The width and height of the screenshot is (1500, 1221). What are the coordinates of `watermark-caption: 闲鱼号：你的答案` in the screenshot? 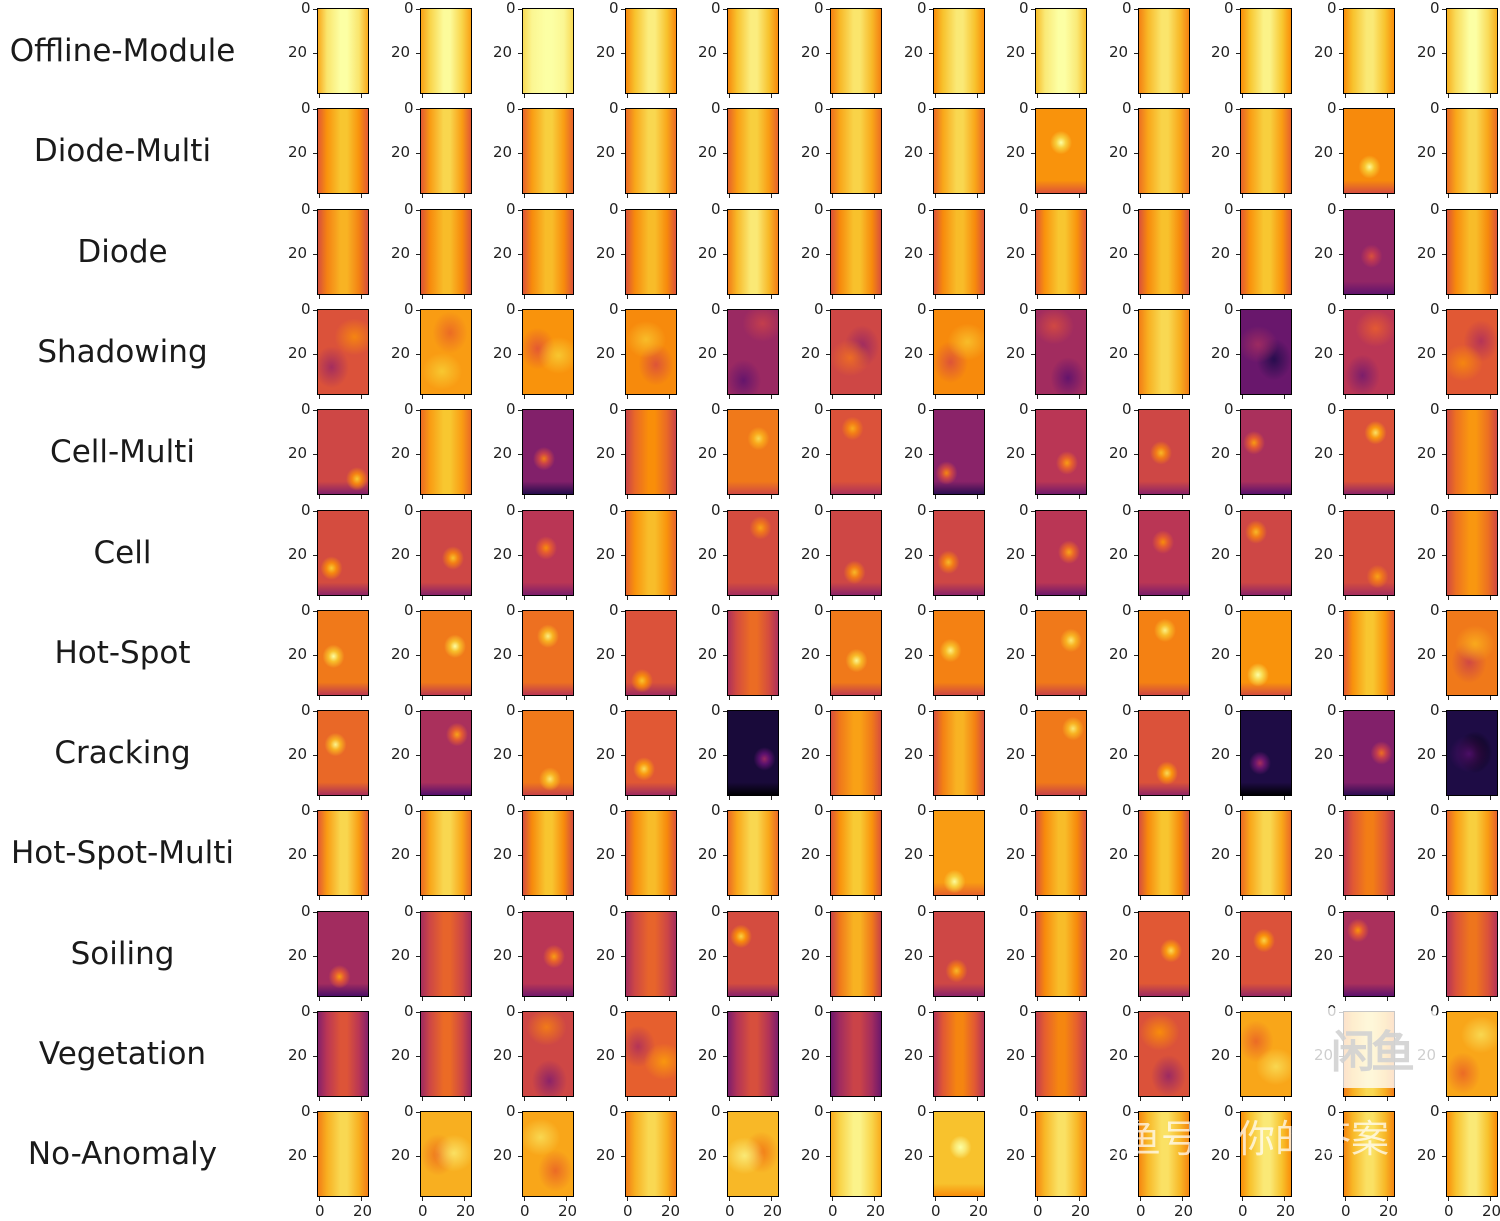 It's located at (1237, 1139).